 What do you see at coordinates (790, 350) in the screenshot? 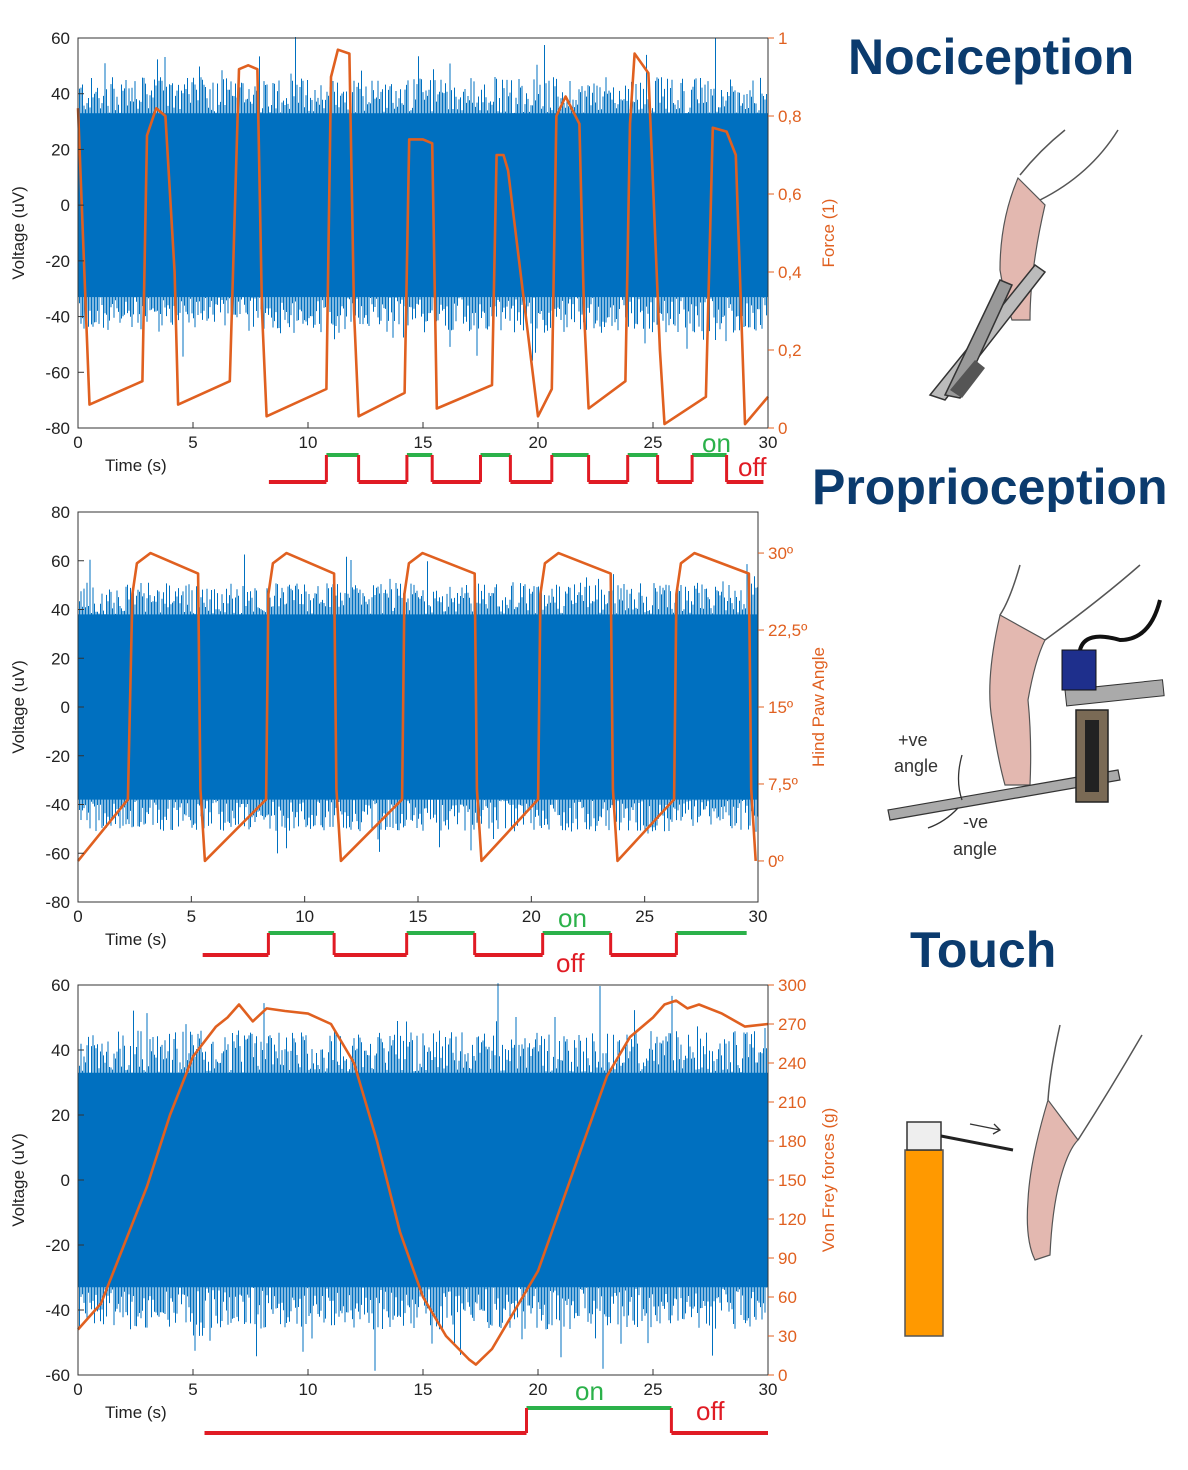
I see `y2-tick-label: 0,2` at bounding box center [790, 350].